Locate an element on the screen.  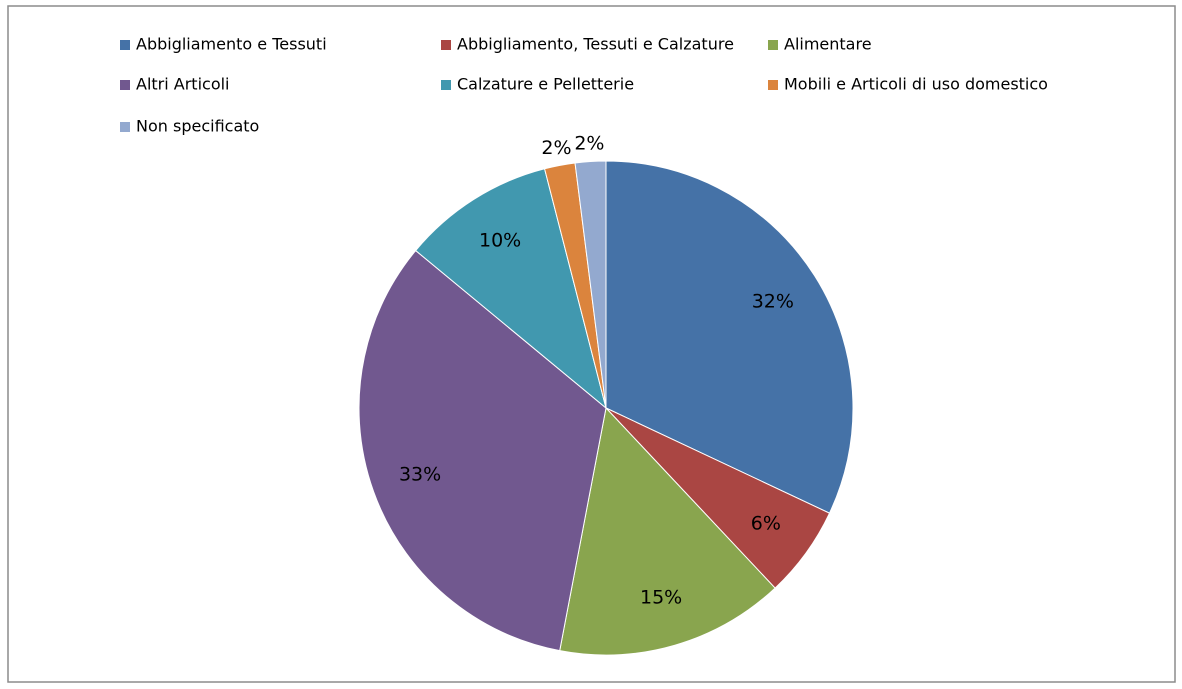
data-label: 6% is located at coordinates (766, 524).